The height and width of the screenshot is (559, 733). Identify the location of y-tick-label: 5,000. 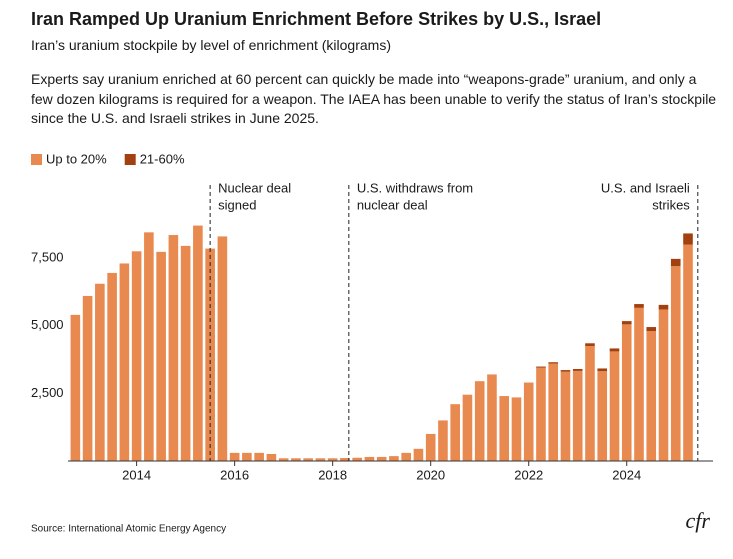
(47, 324).